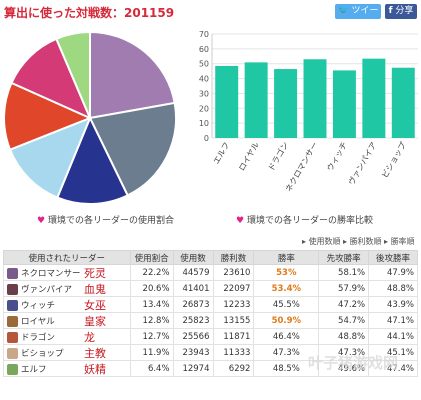 The height and width of the screenshot is (400, 421). I want to click on facebook-icon: f, so click(390, 11).